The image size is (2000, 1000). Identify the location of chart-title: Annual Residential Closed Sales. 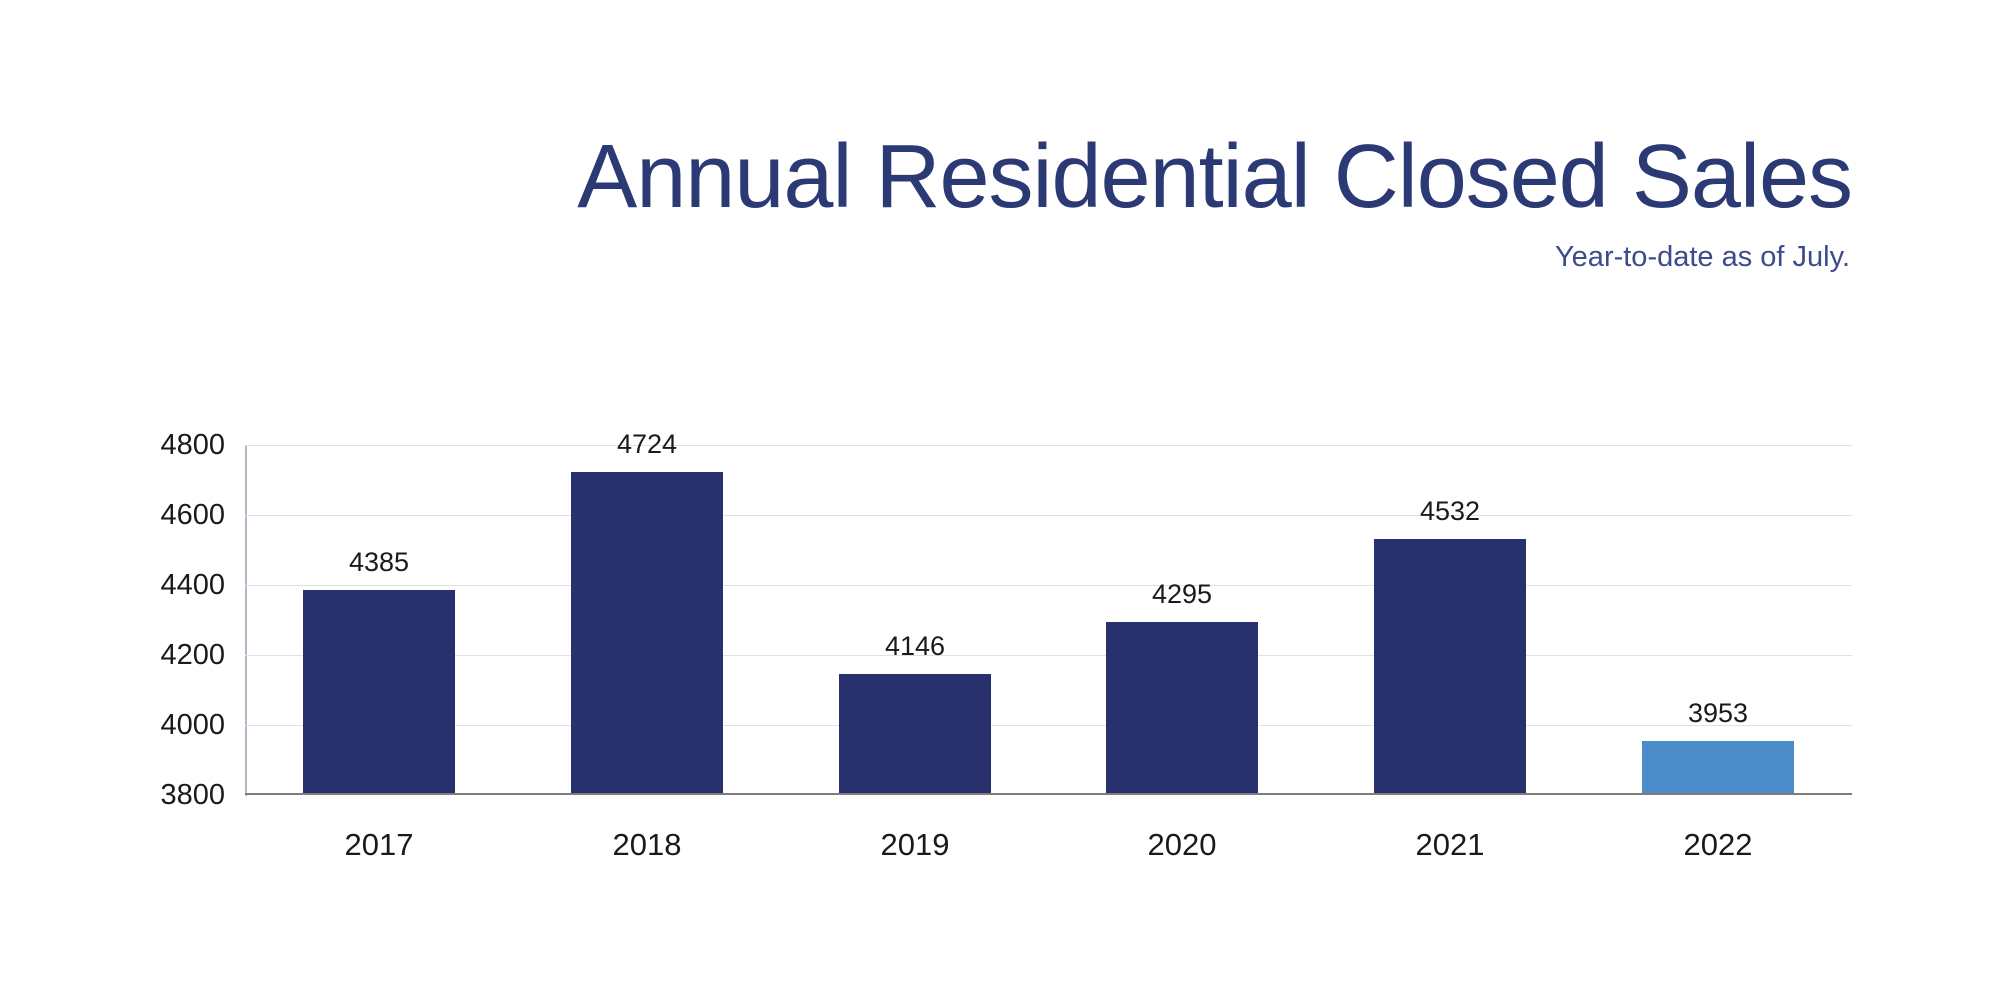
(1215, 177).